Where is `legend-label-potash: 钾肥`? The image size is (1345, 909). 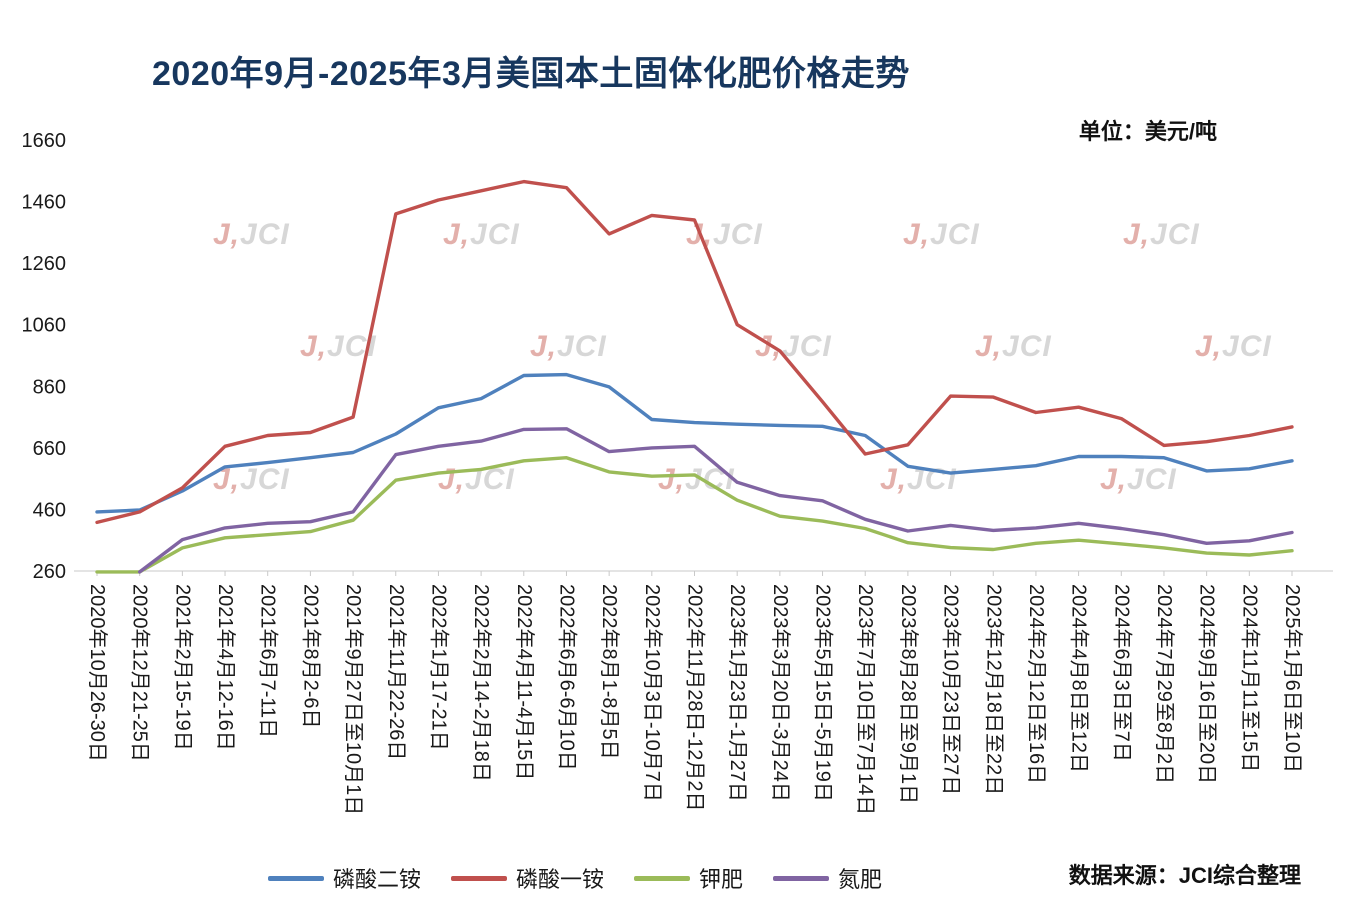 legend-label-potash: 钾肥 is located at coordinates (721, 879).